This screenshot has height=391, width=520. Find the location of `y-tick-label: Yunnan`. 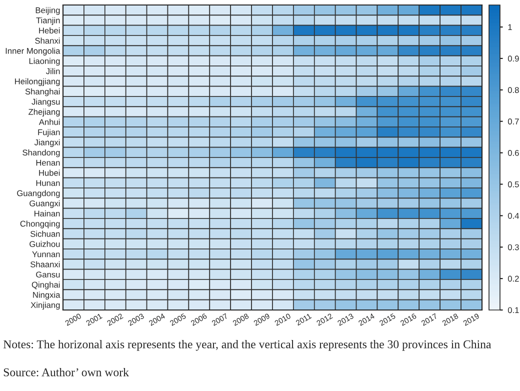

y-tick-label: Yunnan is located at coordinates (46, 254).